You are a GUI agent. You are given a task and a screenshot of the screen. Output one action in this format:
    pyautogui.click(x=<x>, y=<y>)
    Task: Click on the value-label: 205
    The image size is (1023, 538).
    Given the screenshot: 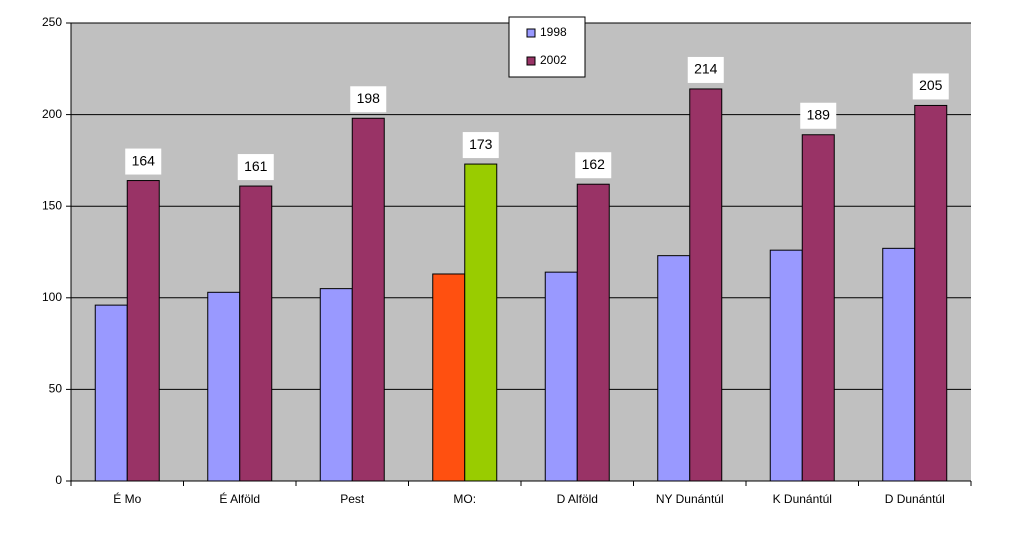 What is the action you would take?
    pyautogui.click(x=931, y=85)
    